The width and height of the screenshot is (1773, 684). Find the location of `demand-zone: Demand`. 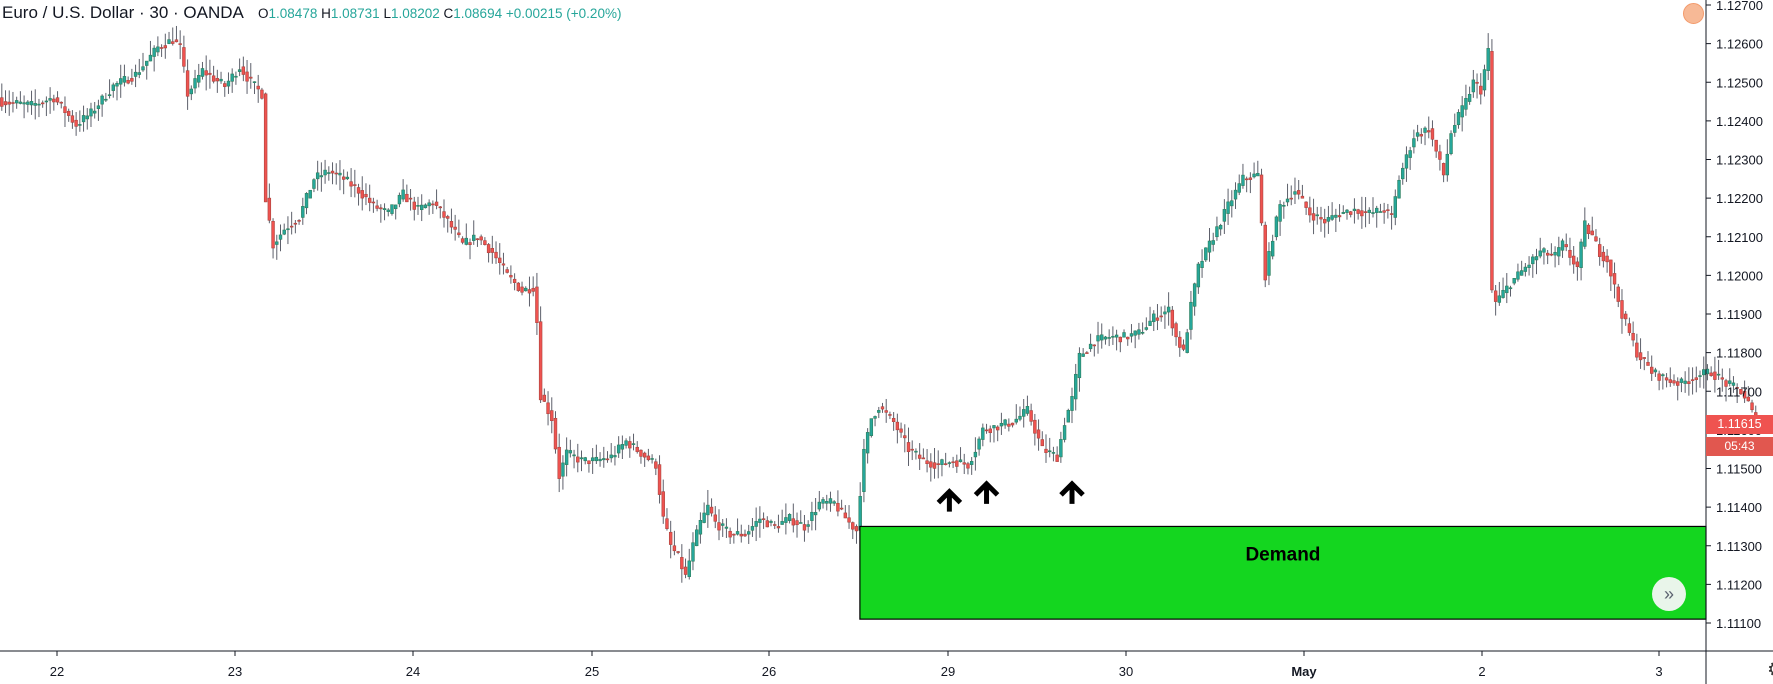

demand-zone: Demand is located at coordinates (1283, 572).